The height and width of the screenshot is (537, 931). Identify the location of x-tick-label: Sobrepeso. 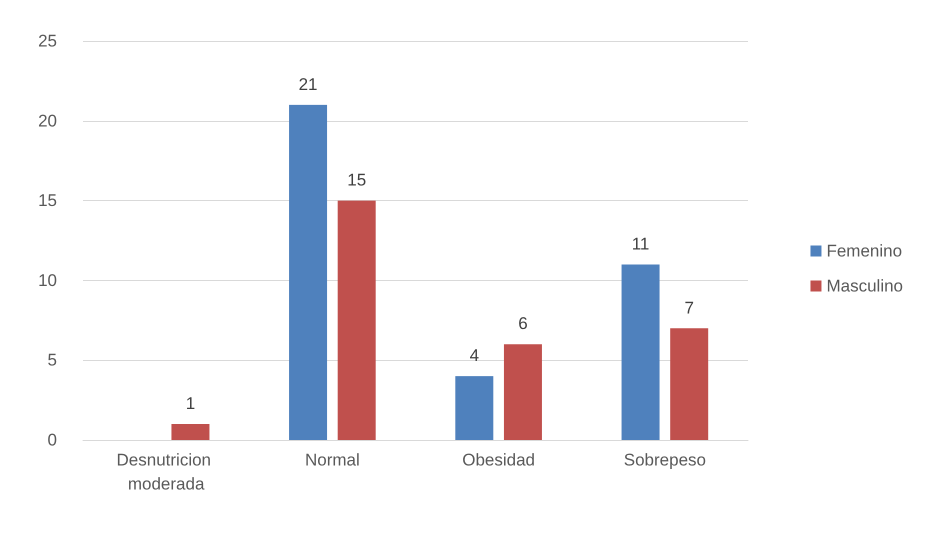
(665, 460).